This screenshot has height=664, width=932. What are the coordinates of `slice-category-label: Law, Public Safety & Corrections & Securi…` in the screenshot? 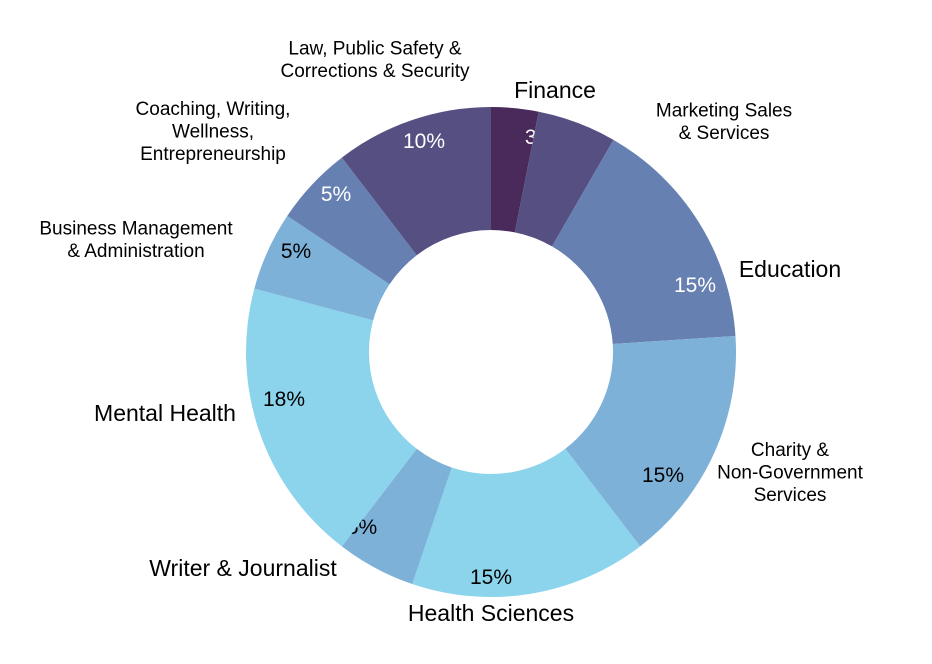 It's located at (375, 59).